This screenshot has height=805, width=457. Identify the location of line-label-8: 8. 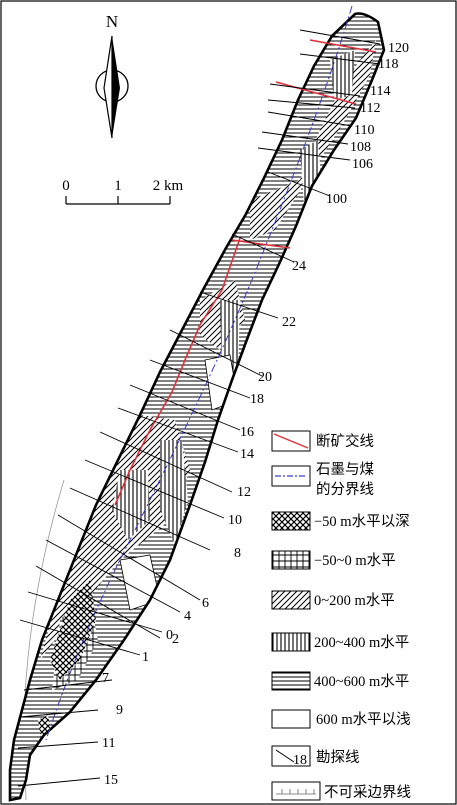
(237, 553).